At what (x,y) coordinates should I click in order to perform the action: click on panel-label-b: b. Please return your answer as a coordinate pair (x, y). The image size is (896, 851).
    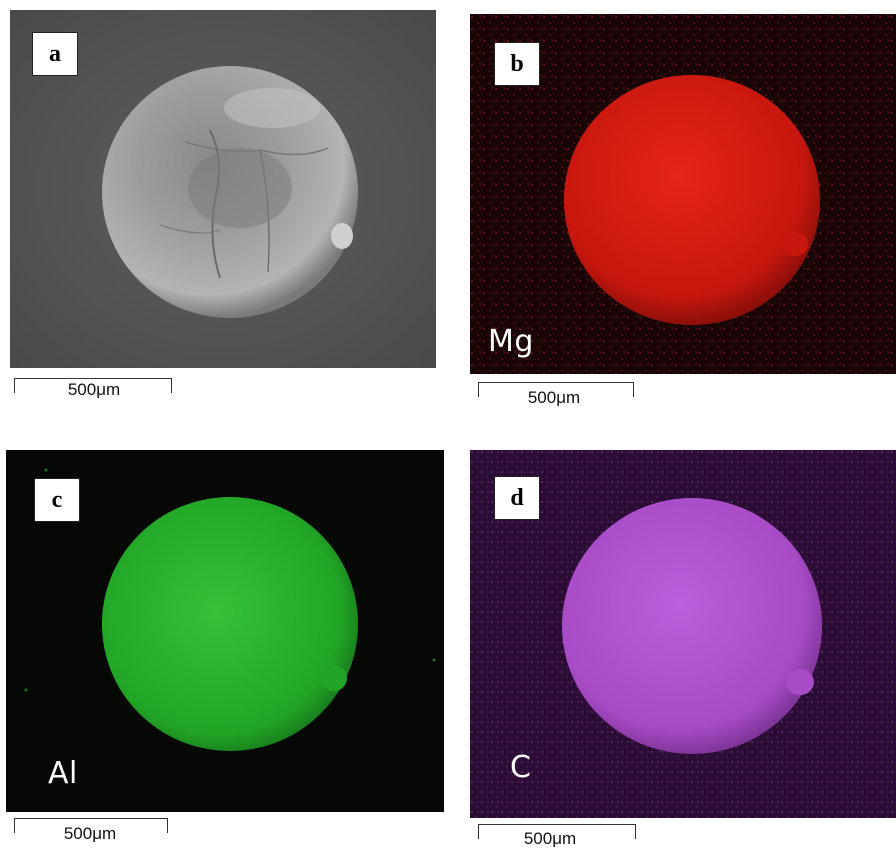
    Looking at the image, I should click on (517, 64).